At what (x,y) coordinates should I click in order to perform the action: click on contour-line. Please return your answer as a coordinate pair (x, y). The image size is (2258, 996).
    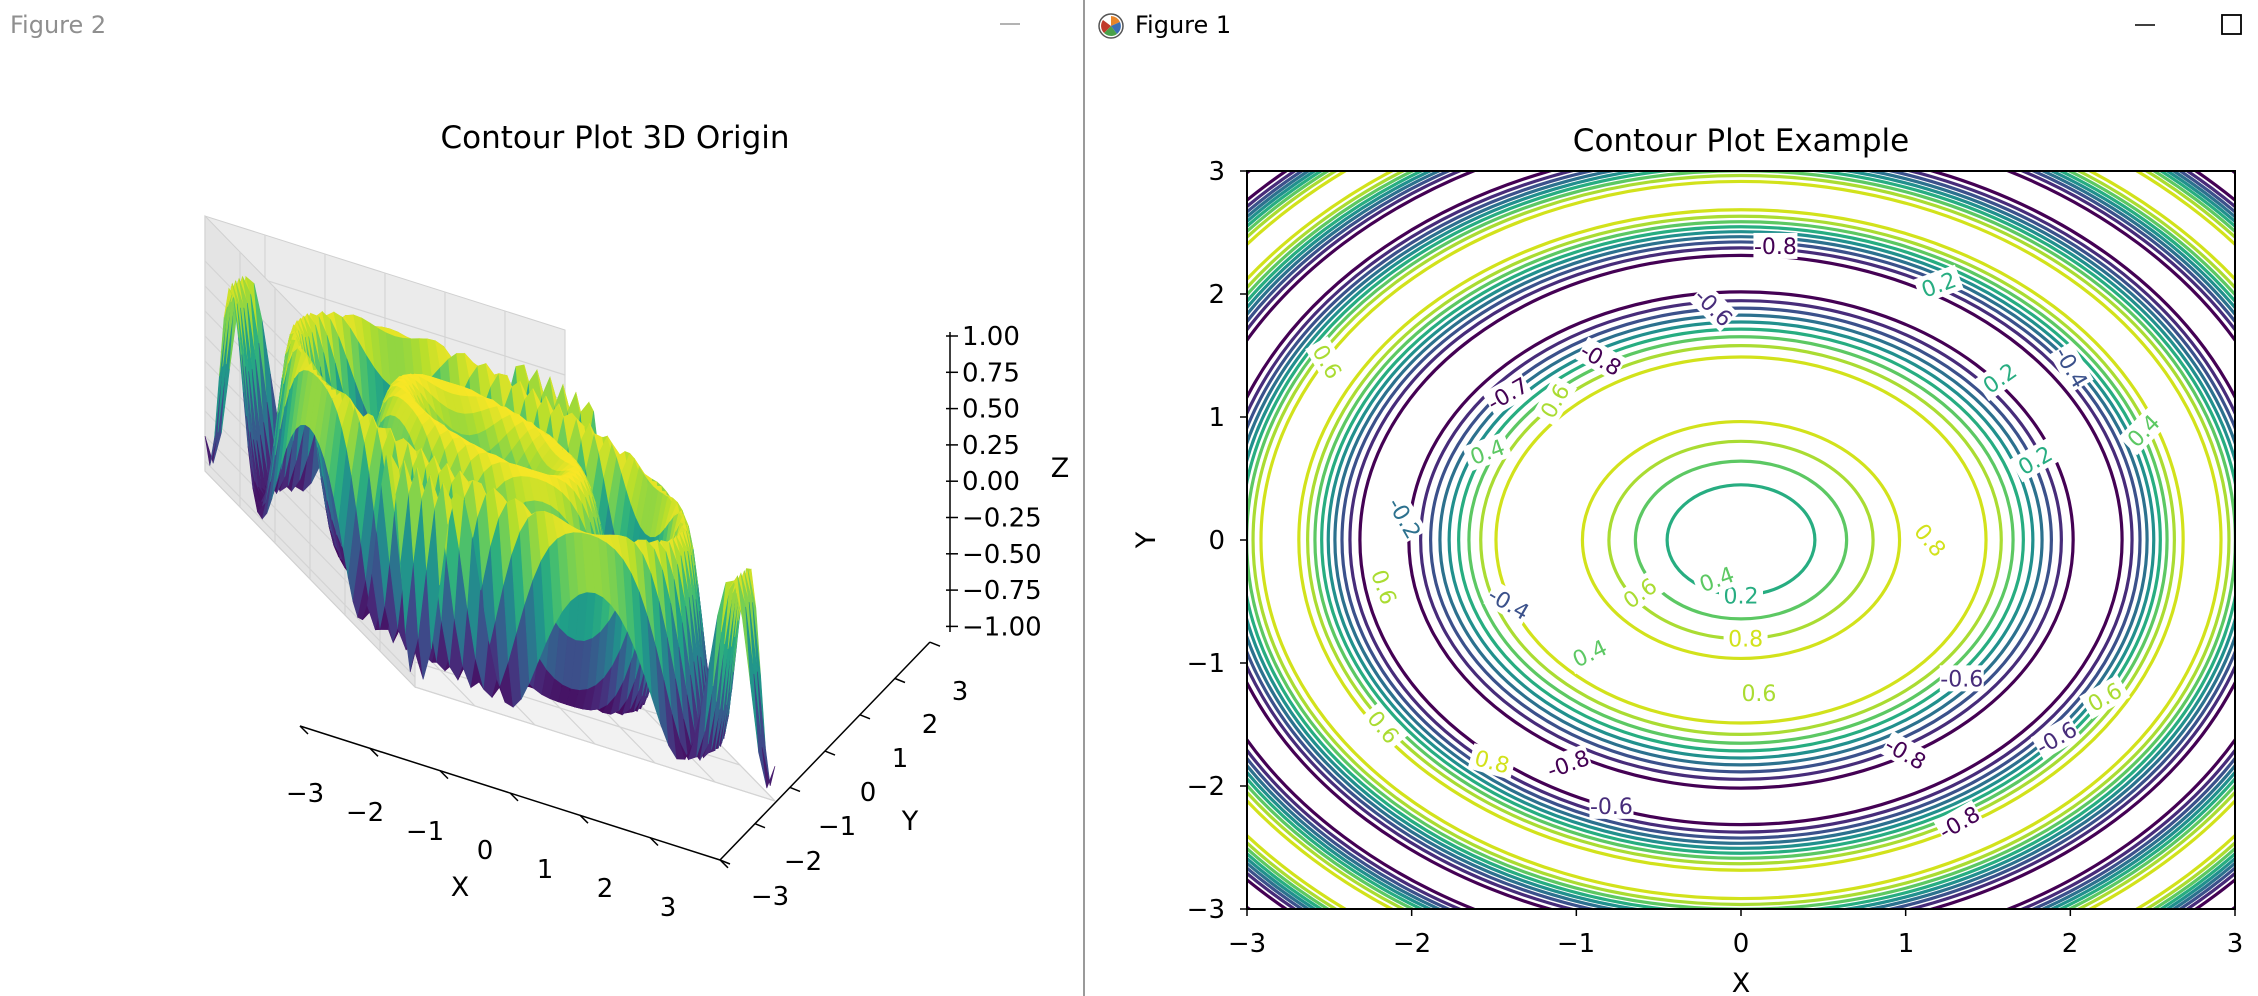
    Looking at the image, I should click on (1741, 540).